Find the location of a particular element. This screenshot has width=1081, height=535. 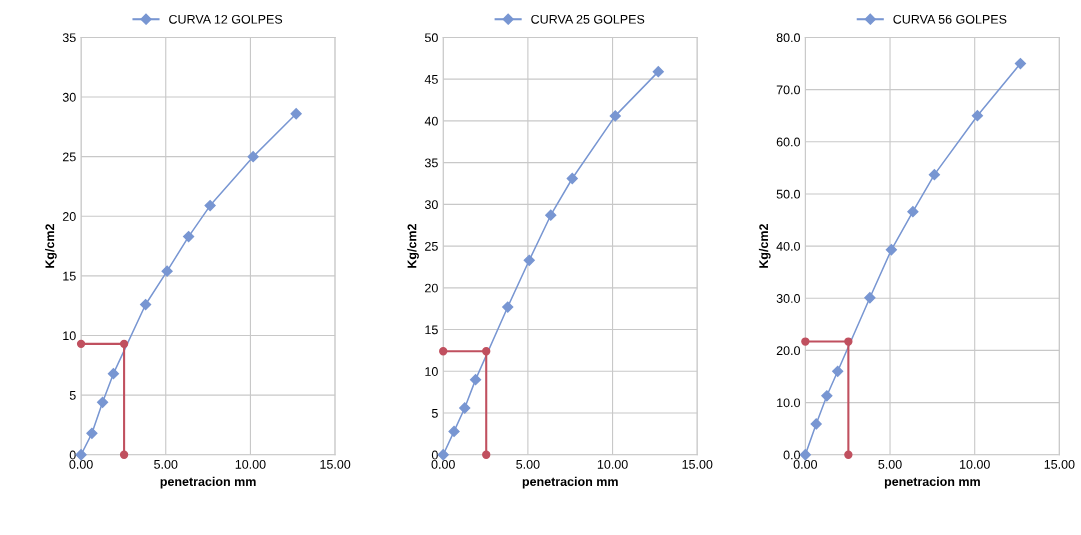

y-tick-label: 80.0 is located at coordinates (788, 38).